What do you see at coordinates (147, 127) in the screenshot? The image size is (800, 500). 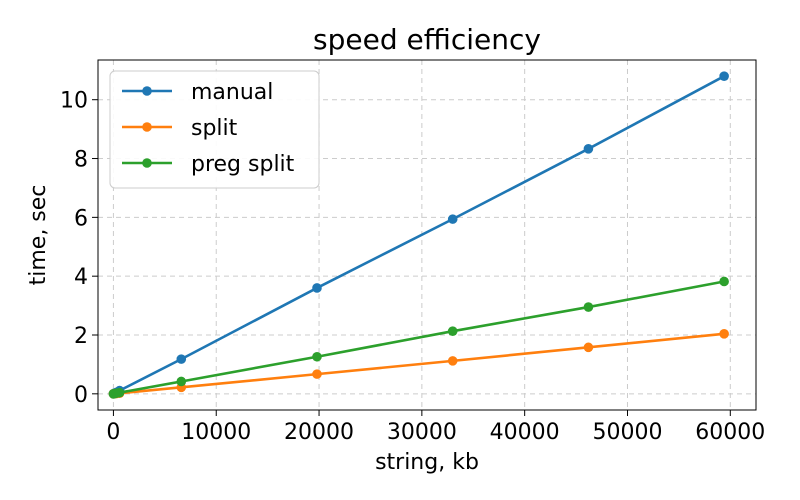 I see `legend-marker-split` at bounding box center [147, 127].